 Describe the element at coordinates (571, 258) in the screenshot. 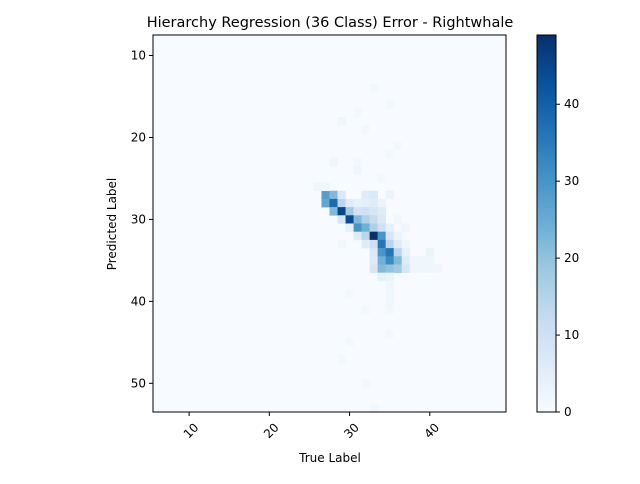

I see `colorbar-tick-label: 20` at that location.